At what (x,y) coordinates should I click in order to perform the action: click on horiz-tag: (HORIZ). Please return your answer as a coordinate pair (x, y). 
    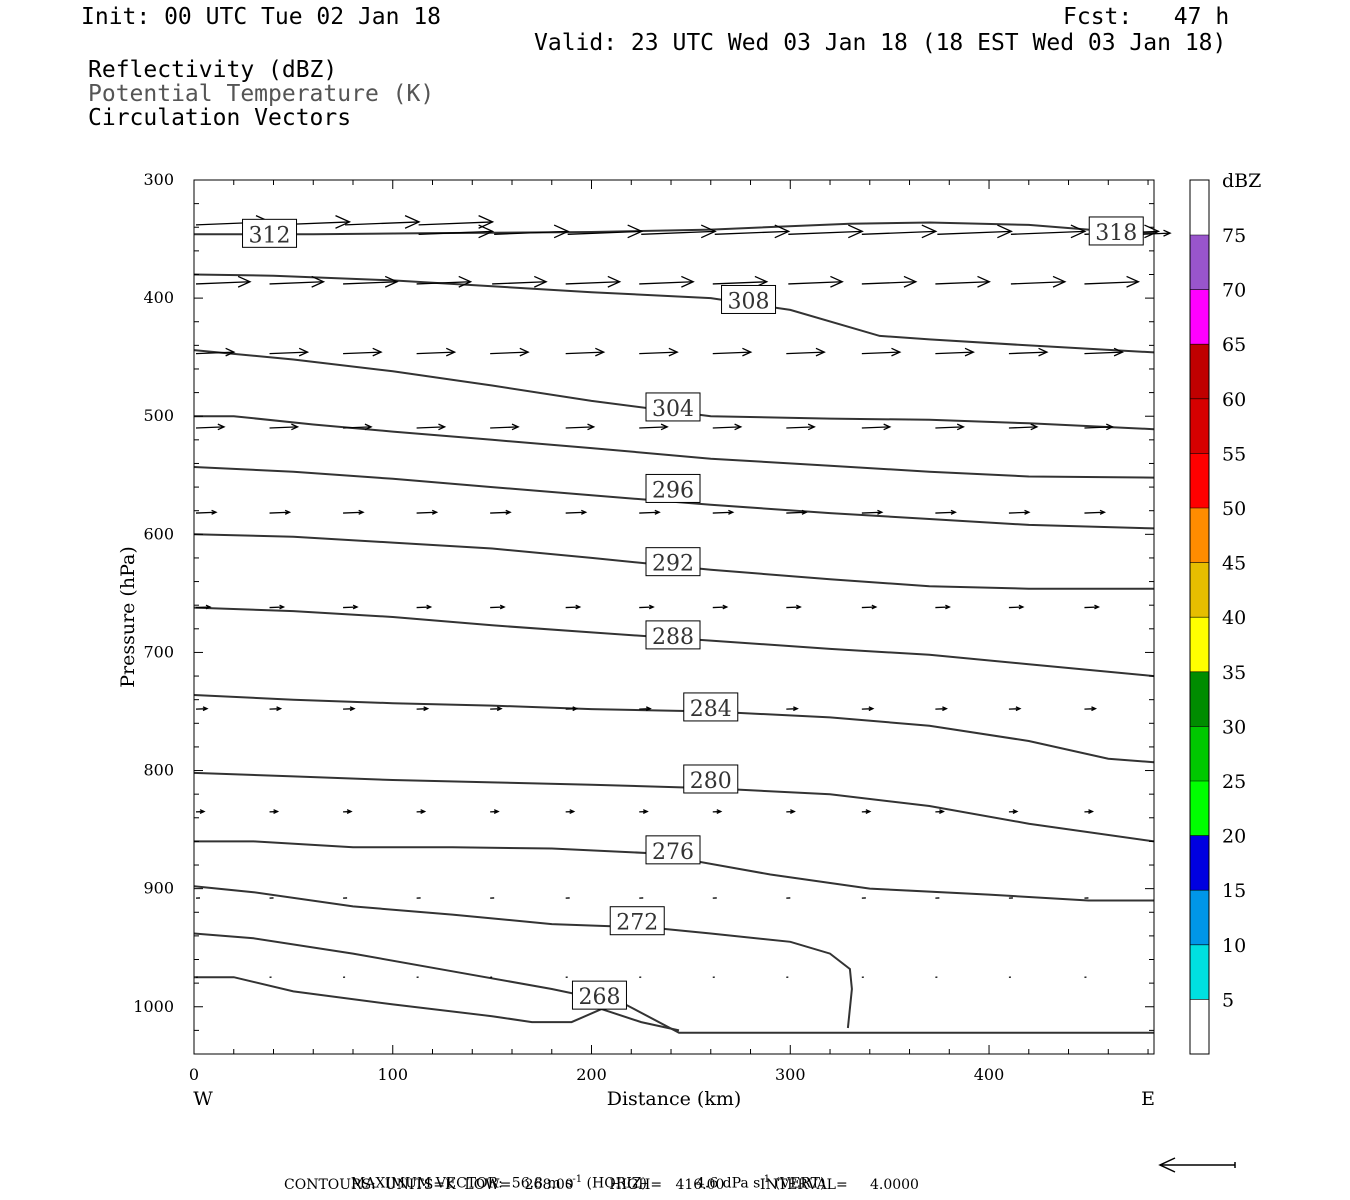
    Looking at the image, I should click on (616, 1183).